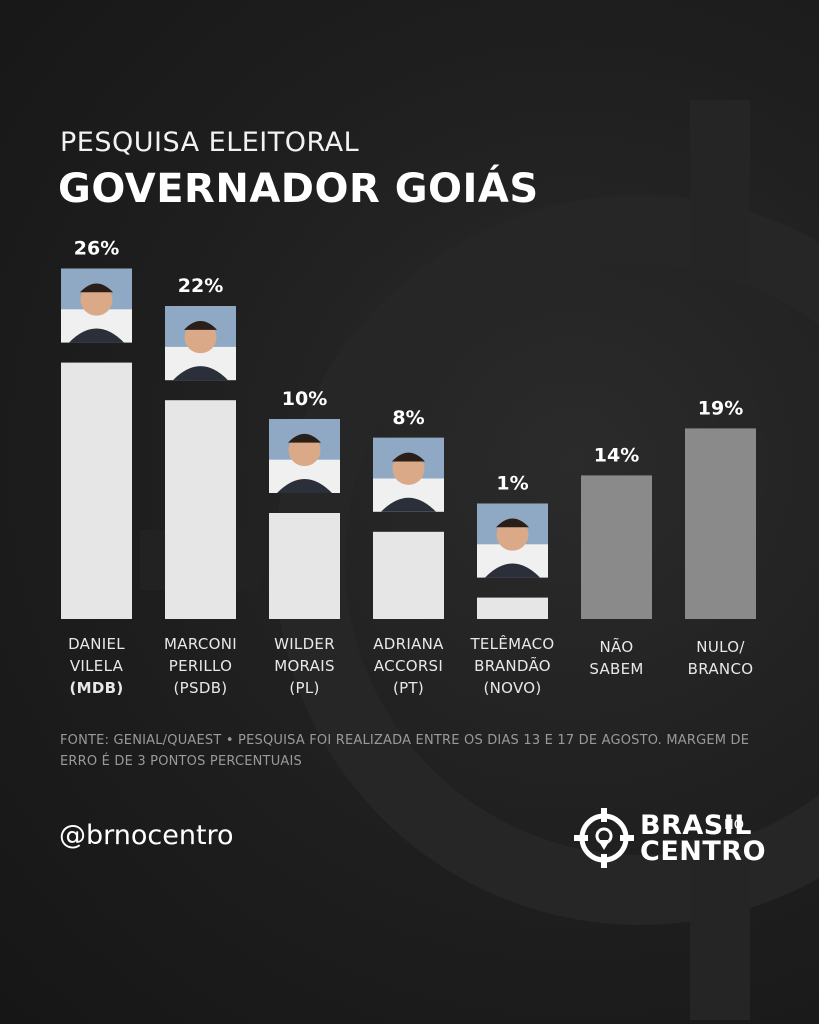 Image resolution: width=819 pixels, height=1024 pixels. Describe the element at coordinates (604, 838) in the screenshot. I see `crosshair-icon` at that location.